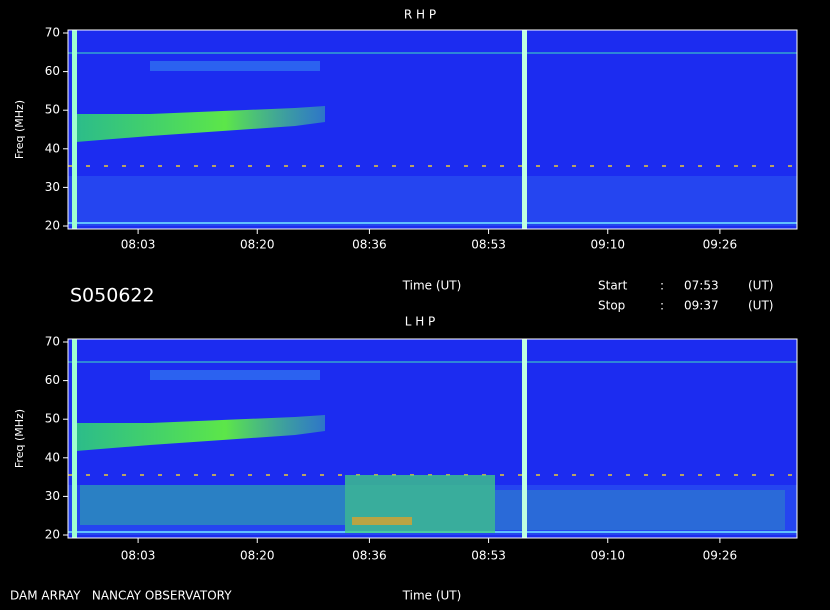 Image resolution: width=830 pixels, height=610 pixels. I want to click on observation-id: S050622, so click(112, 296).